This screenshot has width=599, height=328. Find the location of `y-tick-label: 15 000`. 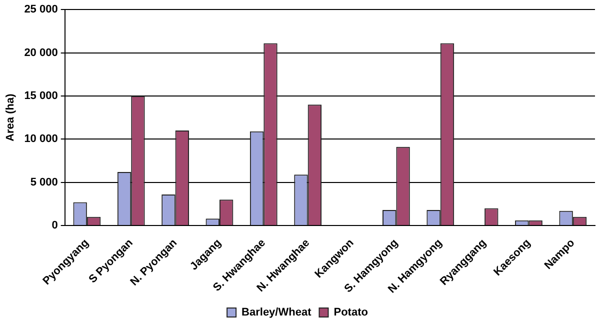

y-tick-label: 15 000 is located at coordinates (41, 96).